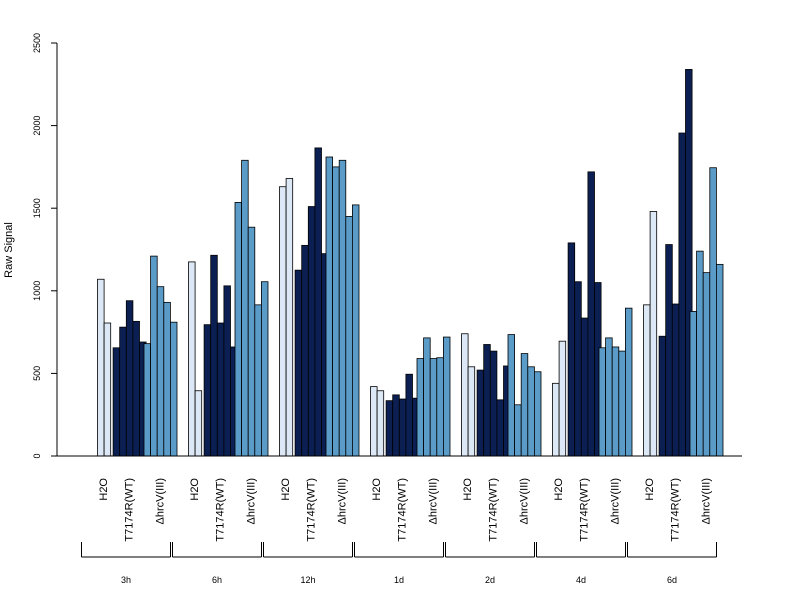 This screenshot has width=800, height=600. I want to click on time-brackets: 3h 6h 12h 1d 2d 4d 6d, so click(399, 563).